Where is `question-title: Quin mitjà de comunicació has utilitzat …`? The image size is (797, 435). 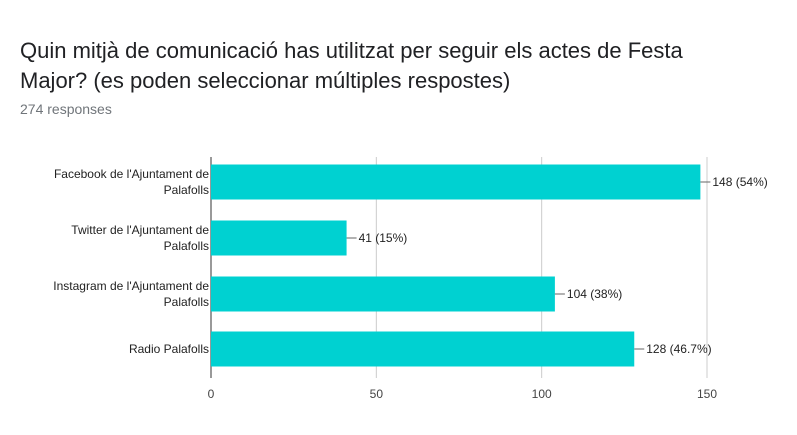
question-title: Quin mitjà de comunicació has utilitzat … is located at coordinates (351, 65).